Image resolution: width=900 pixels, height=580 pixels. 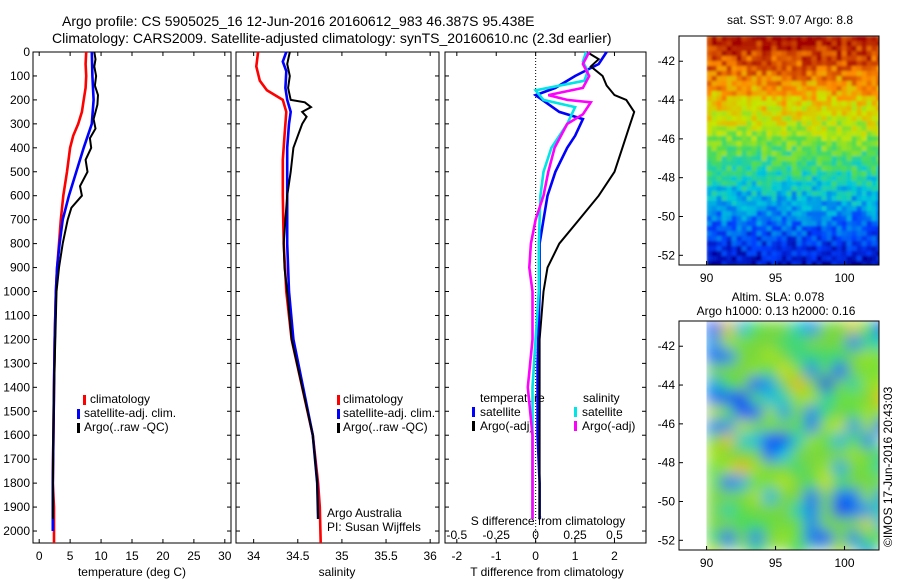 I want to click on sla-map-title-line1: Altim. SLA: 0.078, so click(x=778, y=297).